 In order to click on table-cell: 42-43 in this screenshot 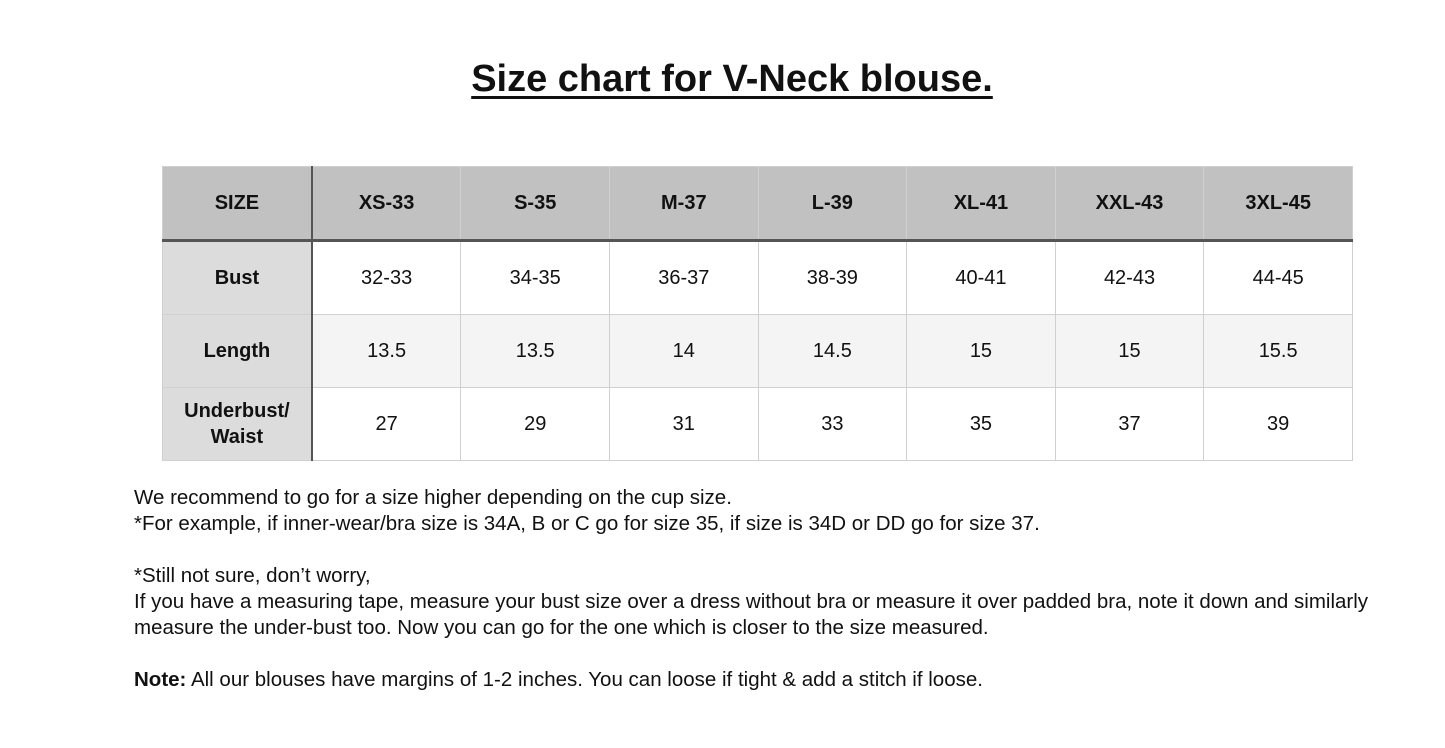, I will do `click(1129, 277)`.